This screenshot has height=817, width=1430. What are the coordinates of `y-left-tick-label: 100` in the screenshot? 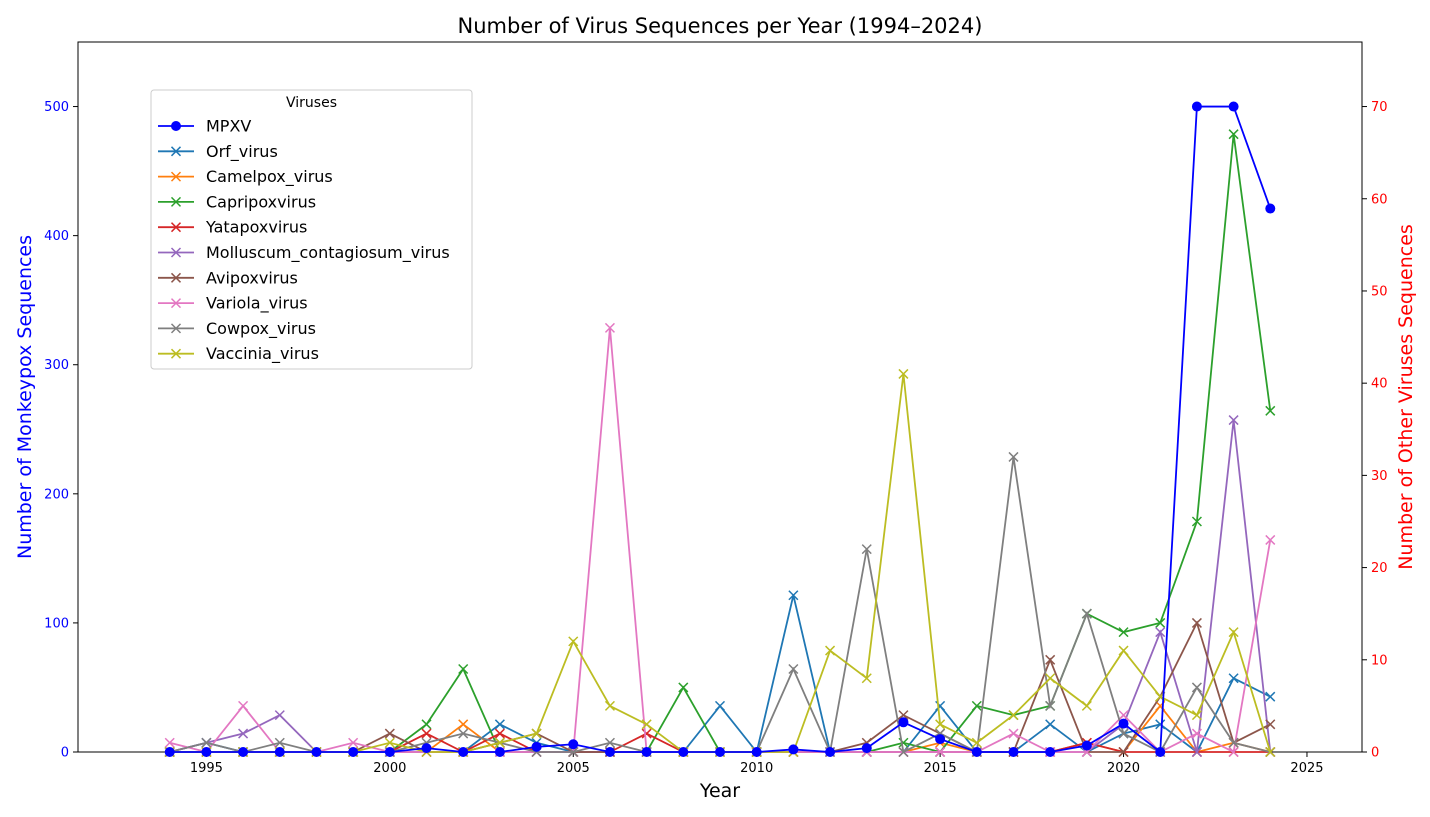 It's located at (56, 623).